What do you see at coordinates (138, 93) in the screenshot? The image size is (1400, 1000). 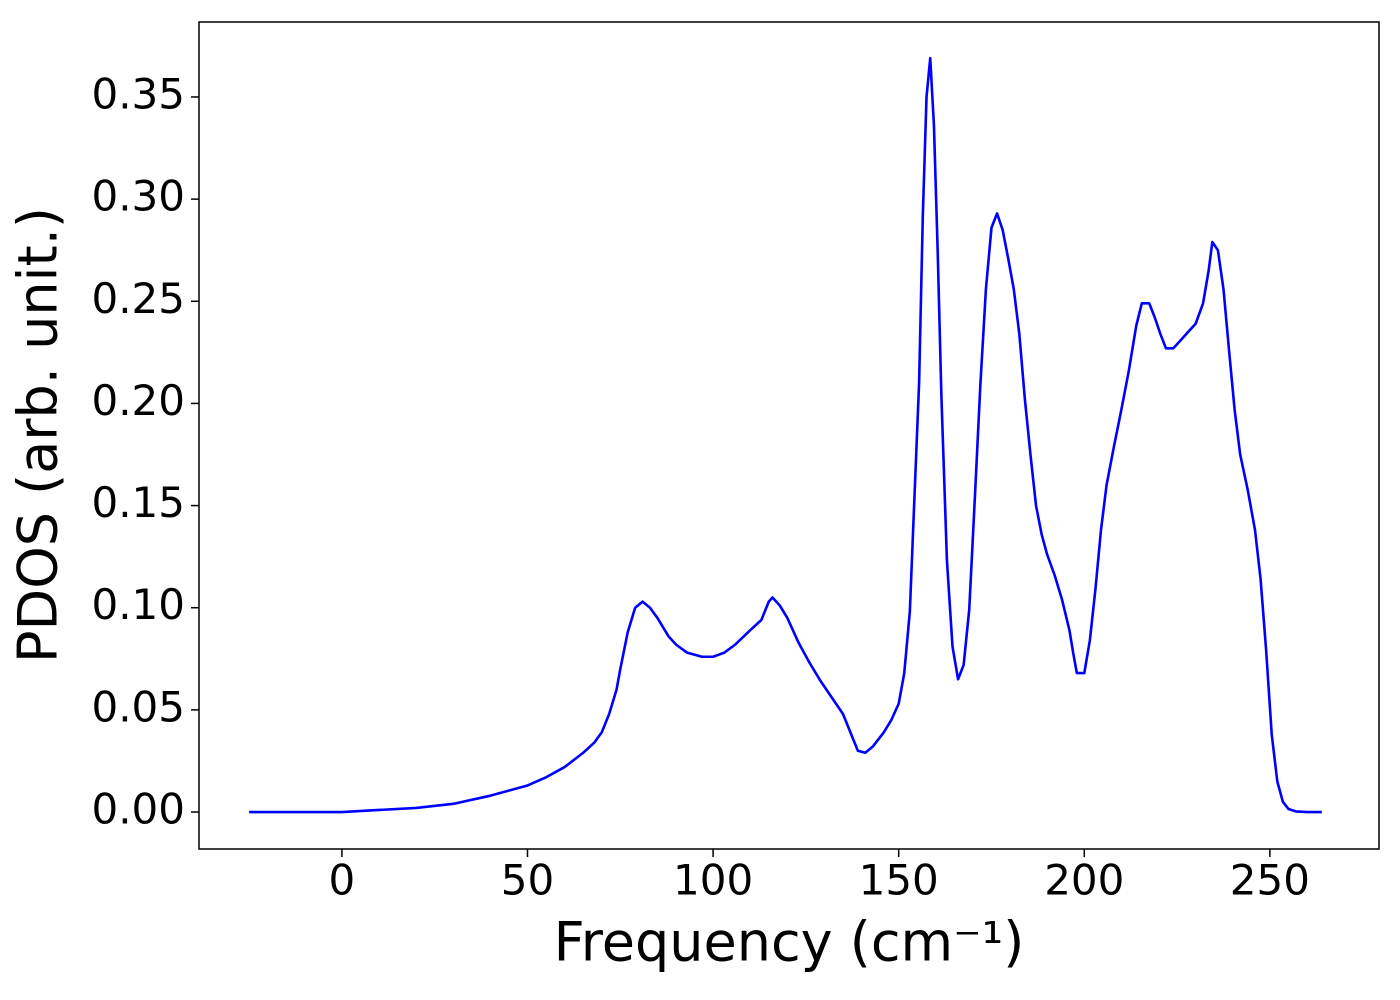 I see `y-tick-label: 0.35` at bounding box center [138, 93].